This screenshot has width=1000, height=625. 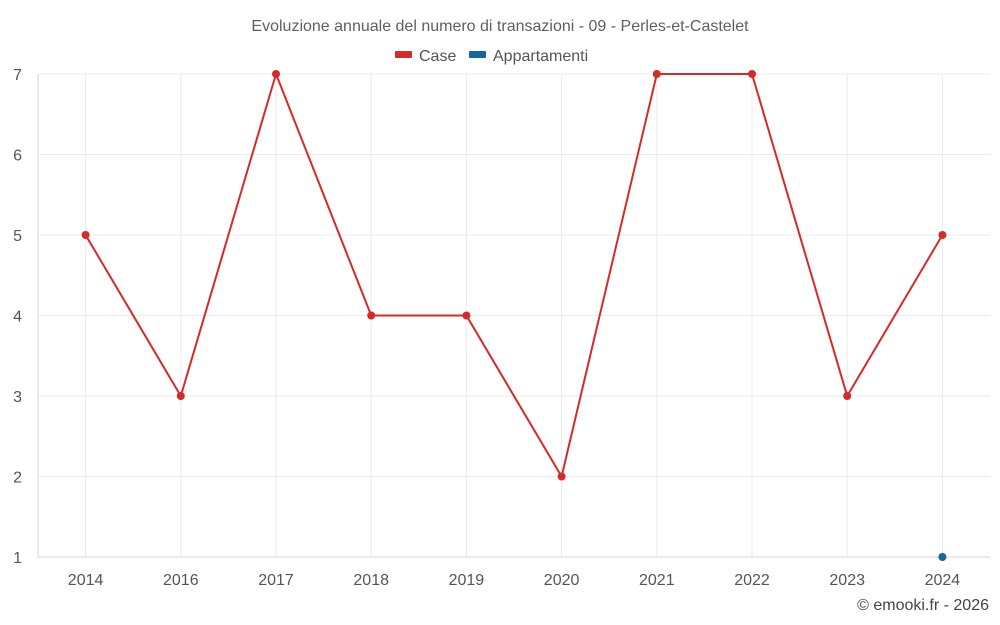 I want to click on data-point-appartamenti, so click(x=942, y=557).